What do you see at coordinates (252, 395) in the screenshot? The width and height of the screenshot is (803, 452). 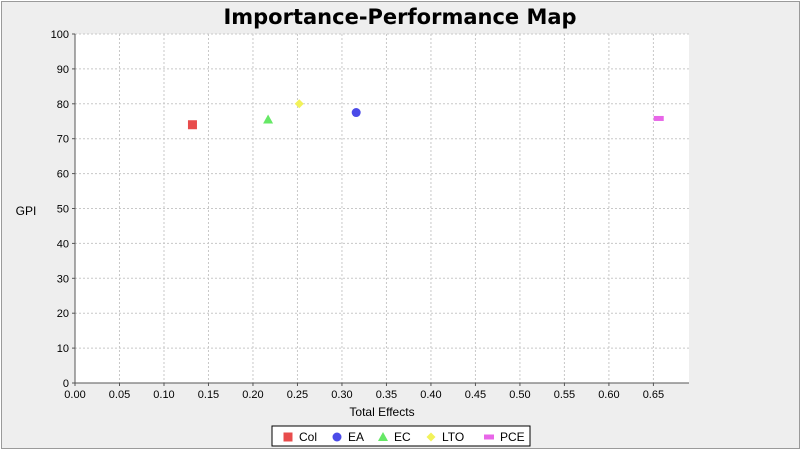 I see `x-tick-label: 0.20` at bounding box center [252, 395].